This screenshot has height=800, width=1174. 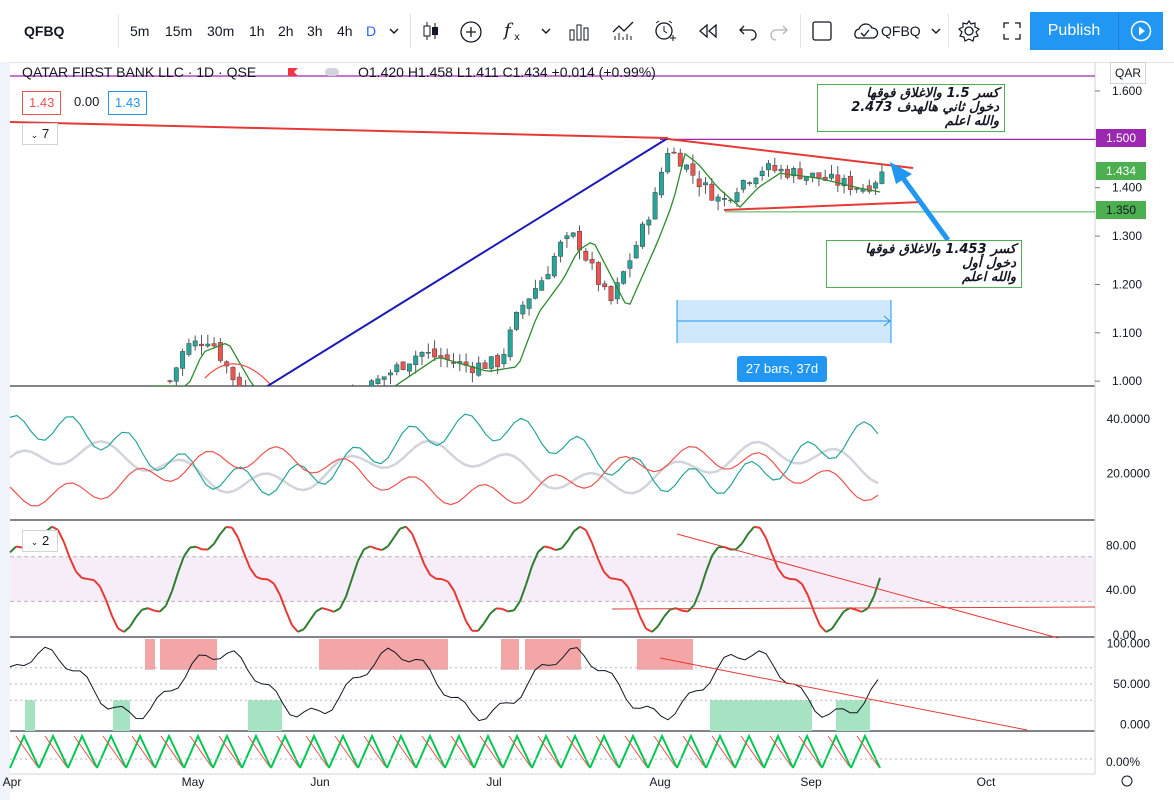 What do you see at coordinates (40, 541) in the screenshot?
I see `indicator-toggle-stoch: ⌄ 2` at bounding box center [40, 541].